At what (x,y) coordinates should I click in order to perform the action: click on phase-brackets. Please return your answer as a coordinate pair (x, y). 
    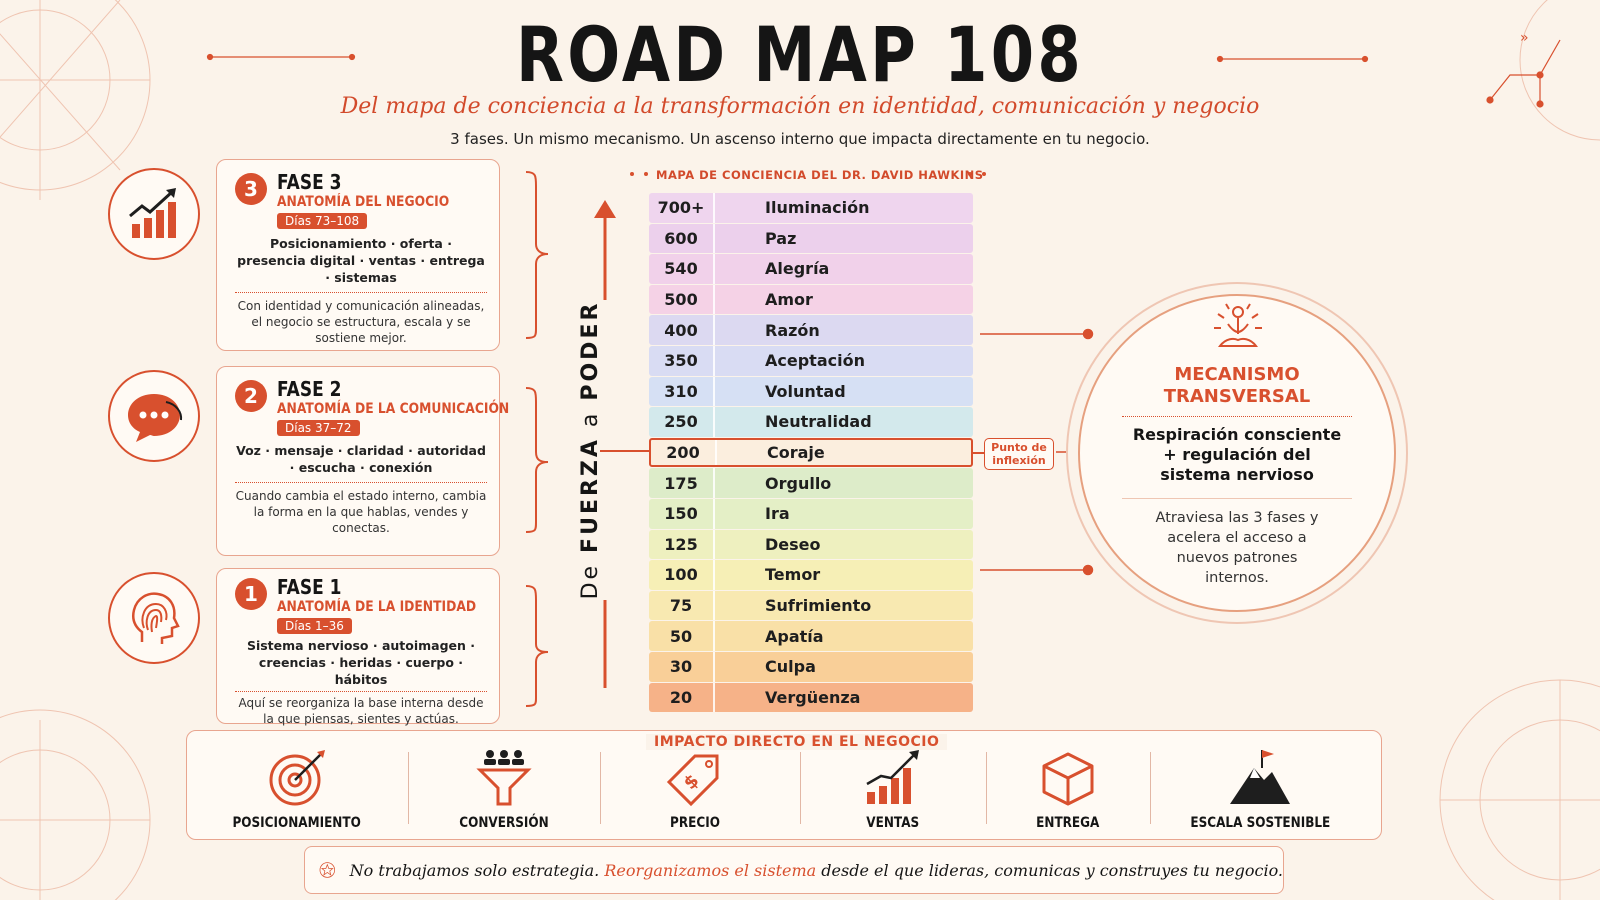
    Looking at the image, I should click on (537, 439).